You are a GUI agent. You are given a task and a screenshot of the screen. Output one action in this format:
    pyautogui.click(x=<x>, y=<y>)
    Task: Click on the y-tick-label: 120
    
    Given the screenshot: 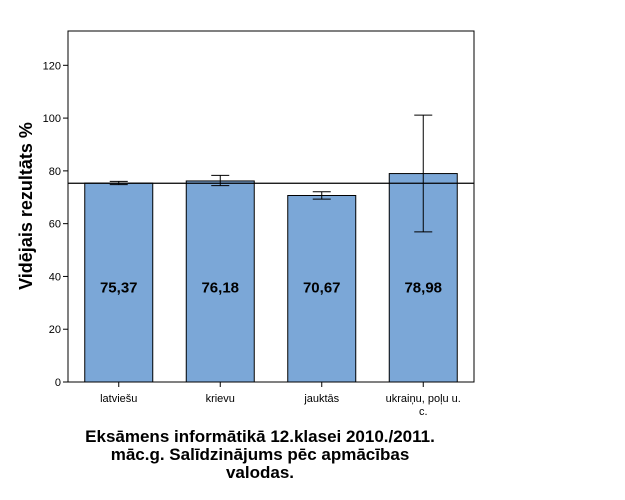 What is the action you would take?
    pyautogui.click(x=52, y=66)
    